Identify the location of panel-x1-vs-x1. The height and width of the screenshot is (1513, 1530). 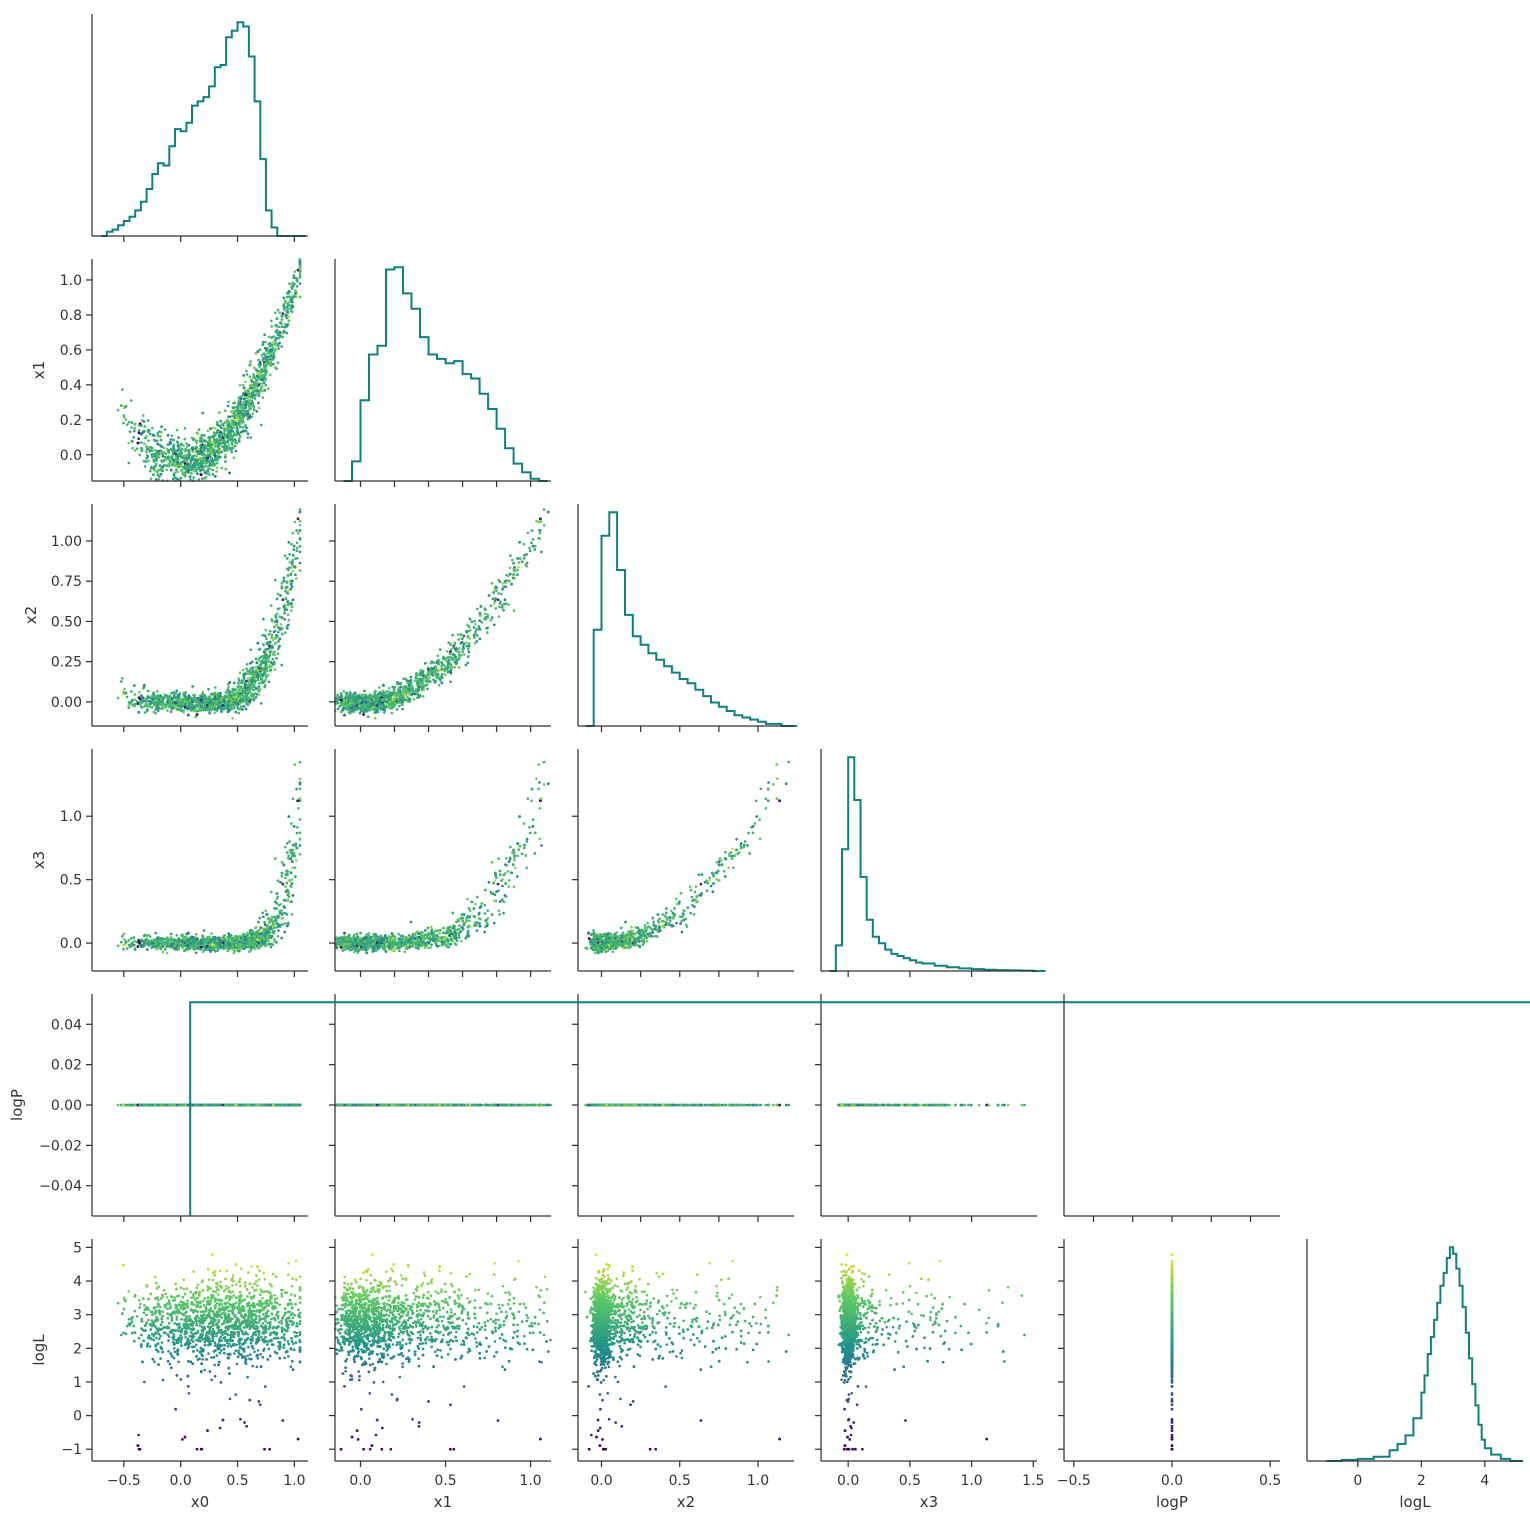
(442, 373).